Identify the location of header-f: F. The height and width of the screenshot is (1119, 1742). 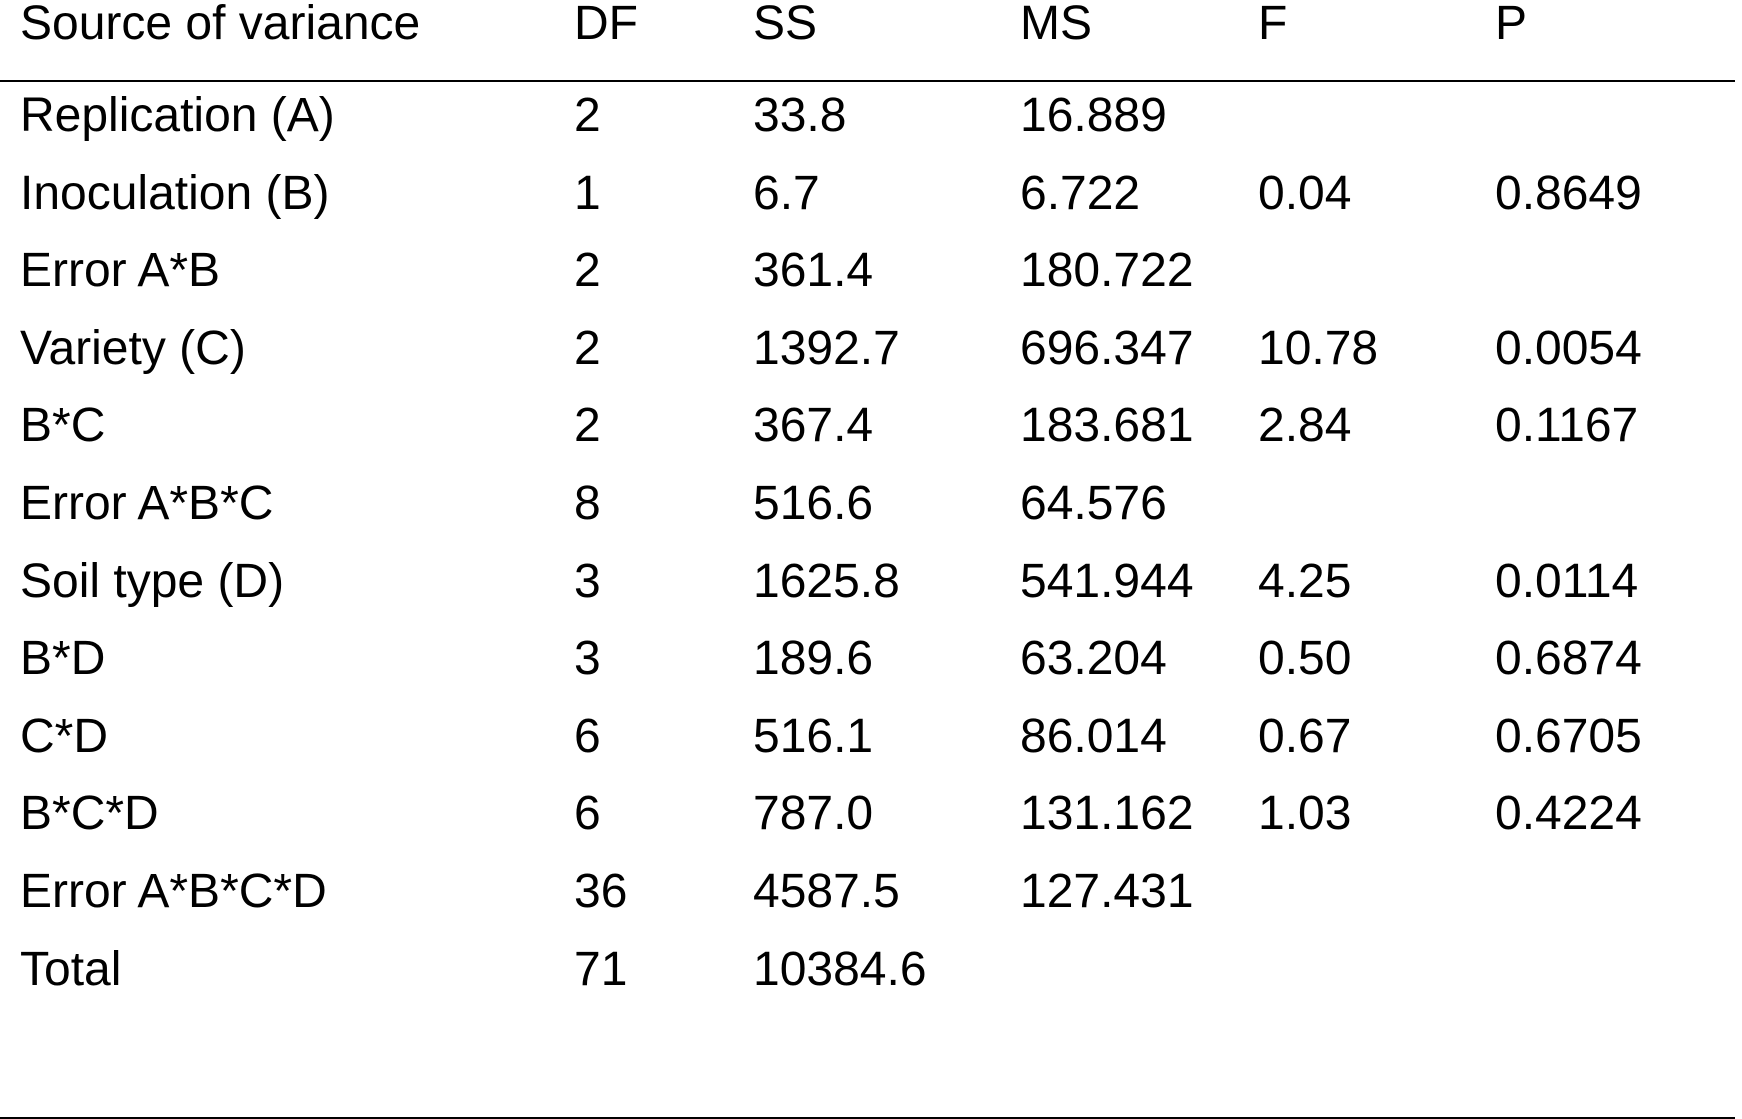
(1273, 25).